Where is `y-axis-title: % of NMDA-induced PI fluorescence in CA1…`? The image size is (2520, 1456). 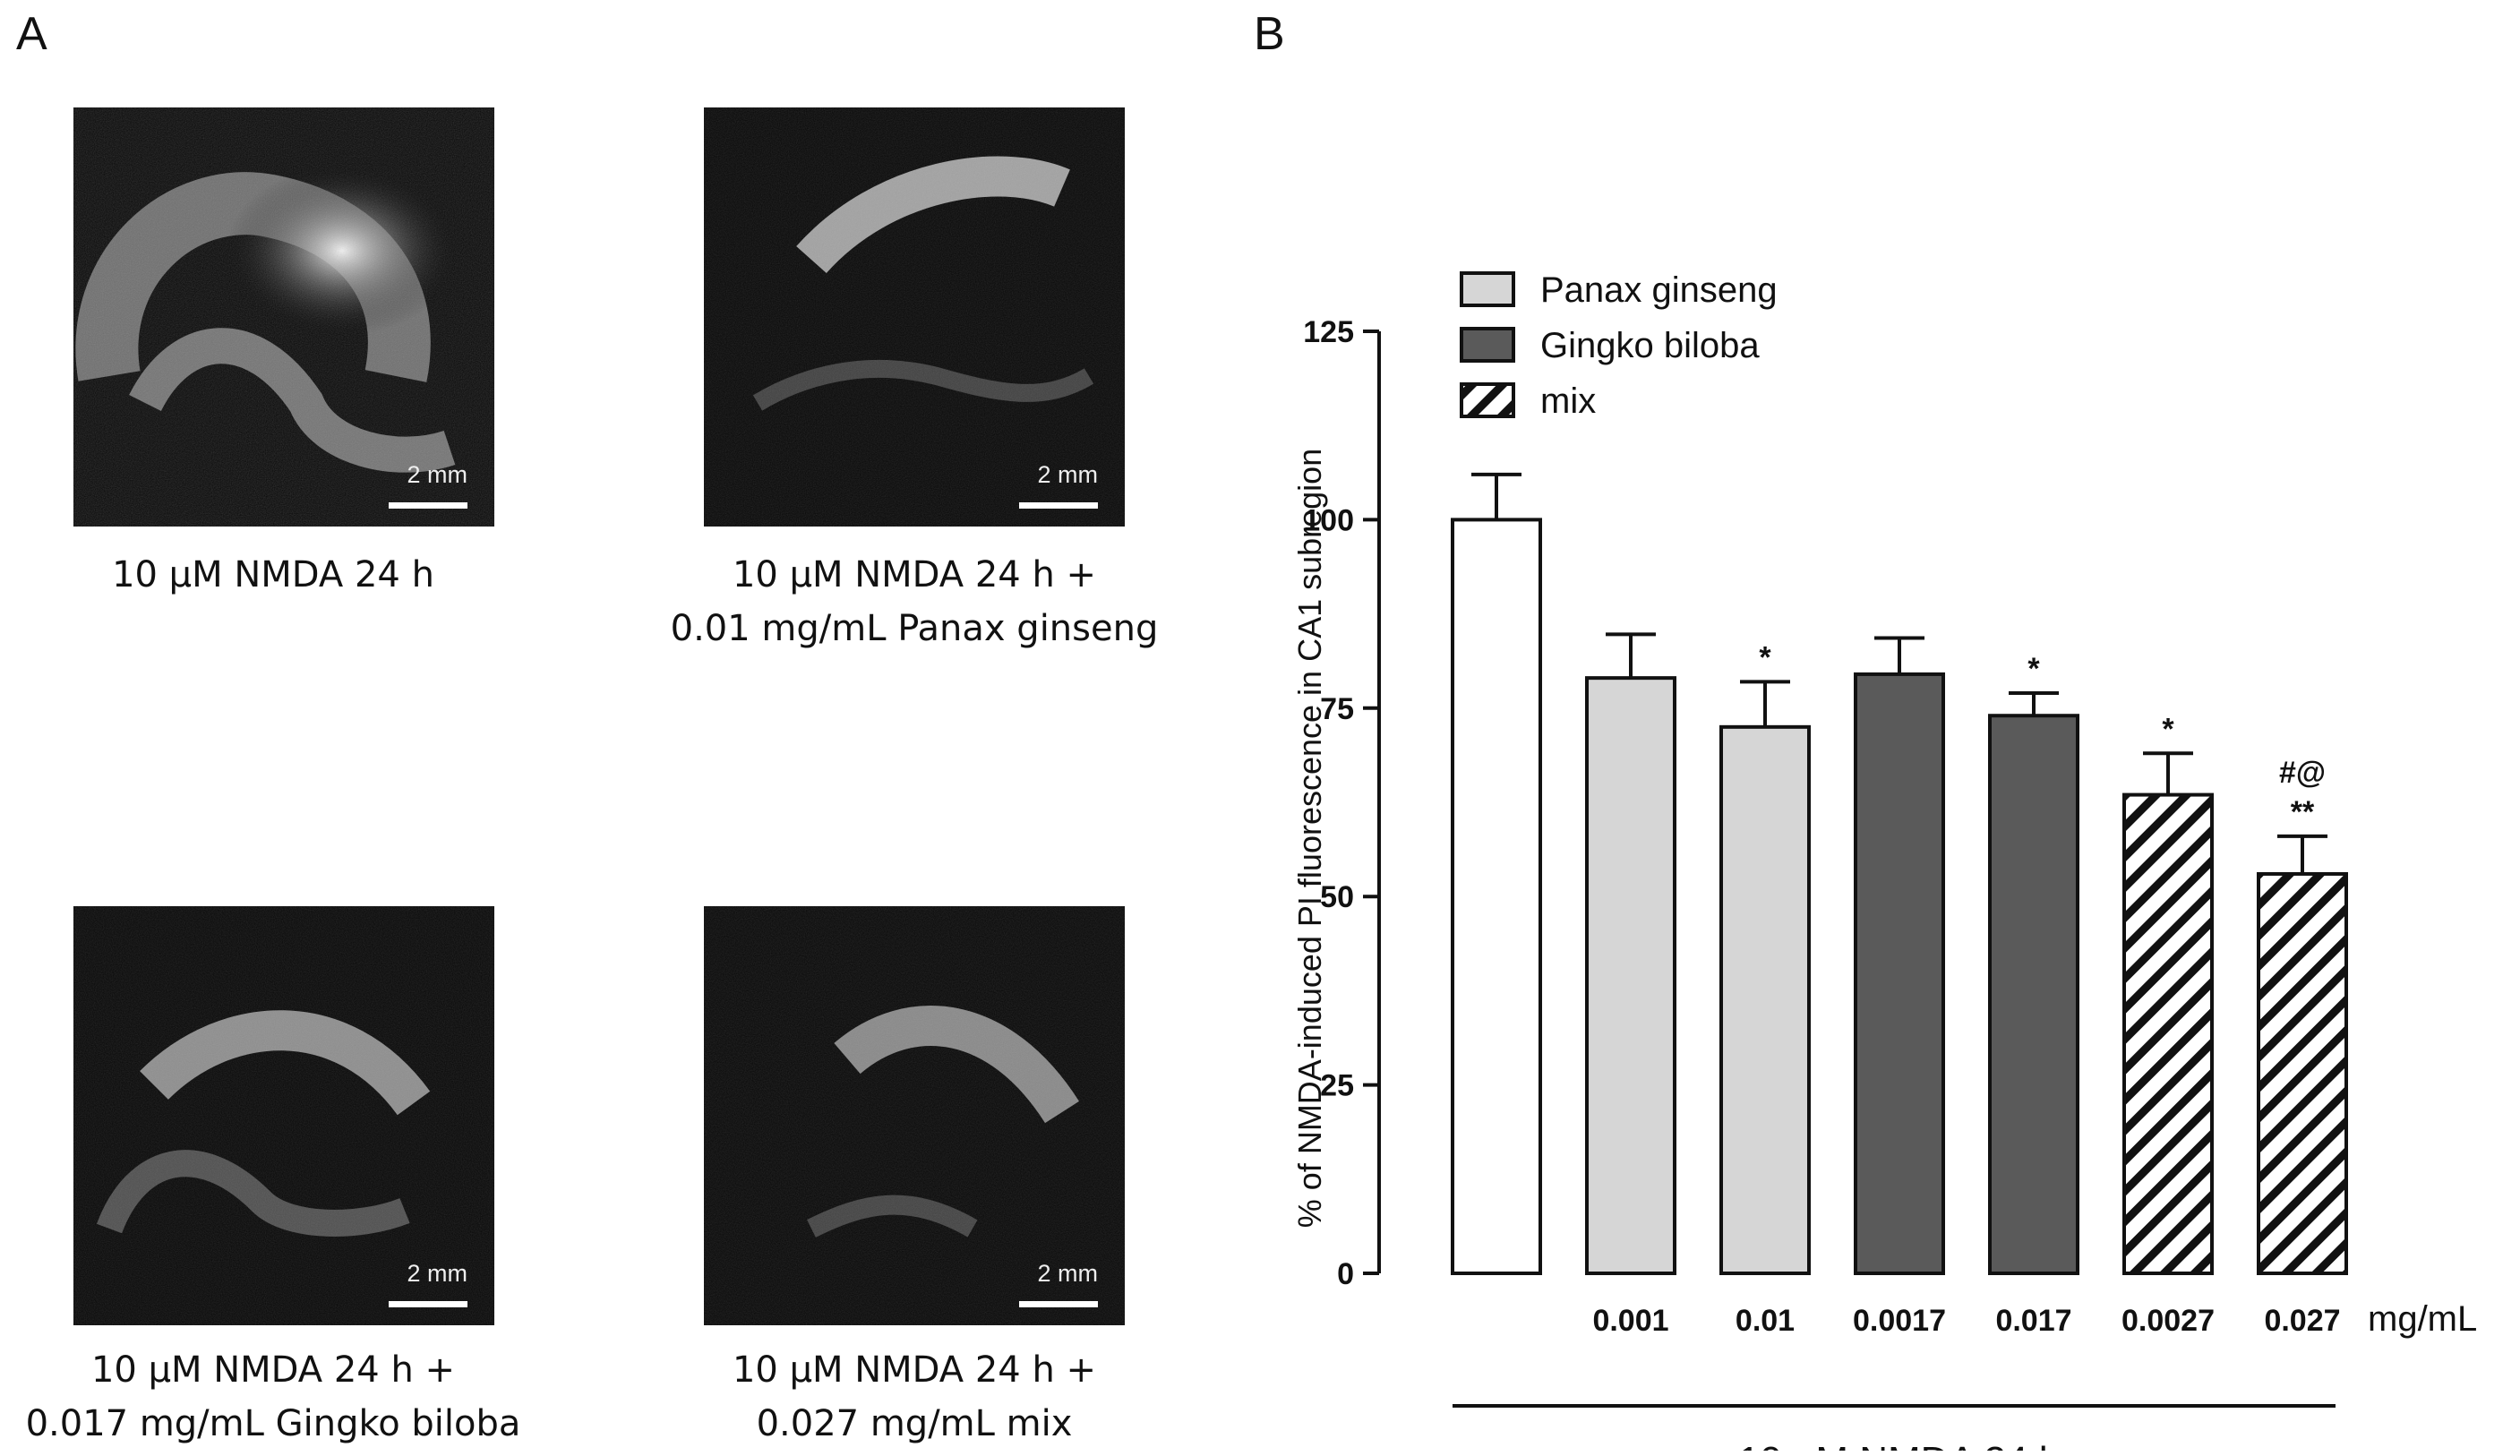 y-axis-title: % of NMDA-induced PI fluorescence in CA1… is located at coordinates (1310, 838).